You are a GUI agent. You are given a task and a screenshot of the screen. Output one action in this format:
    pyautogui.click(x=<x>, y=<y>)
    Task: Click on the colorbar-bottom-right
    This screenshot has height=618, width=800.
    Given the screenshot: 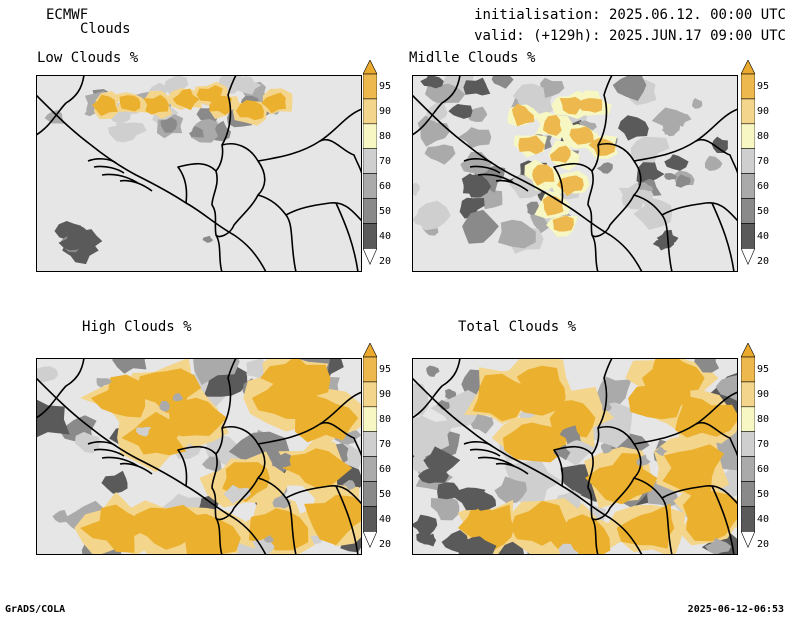 What is the action you would take?
    pyautogui.click(x=748, y=446)
    